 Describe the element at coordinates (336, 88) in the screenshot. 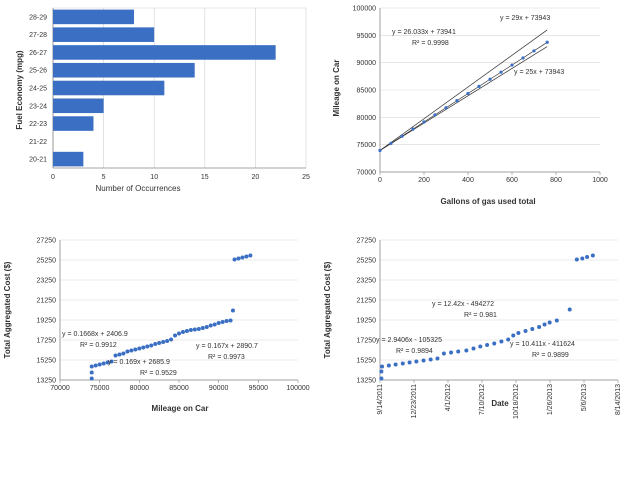

I see `y-axis-label: Mileage on Car` at that location.